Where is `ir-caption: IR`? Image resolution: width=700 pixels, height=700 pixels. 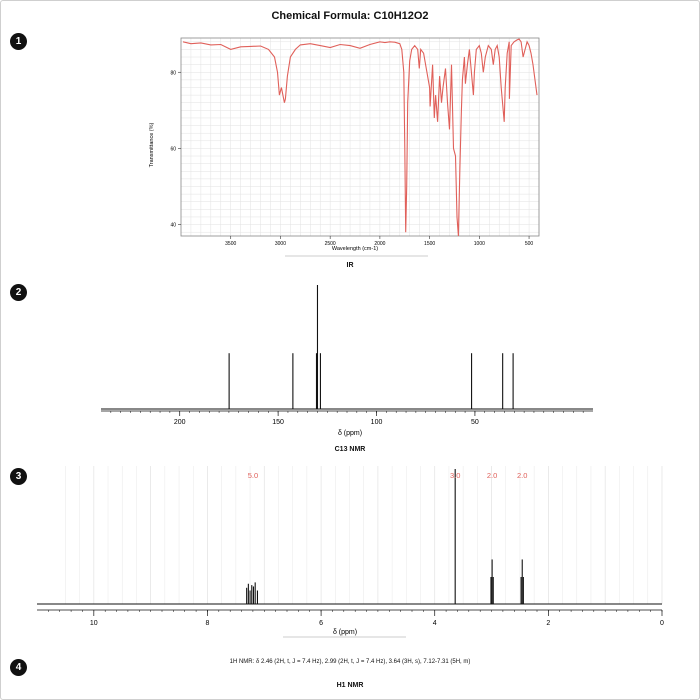 ir-caption: IR is located at coordinates (350, 265).